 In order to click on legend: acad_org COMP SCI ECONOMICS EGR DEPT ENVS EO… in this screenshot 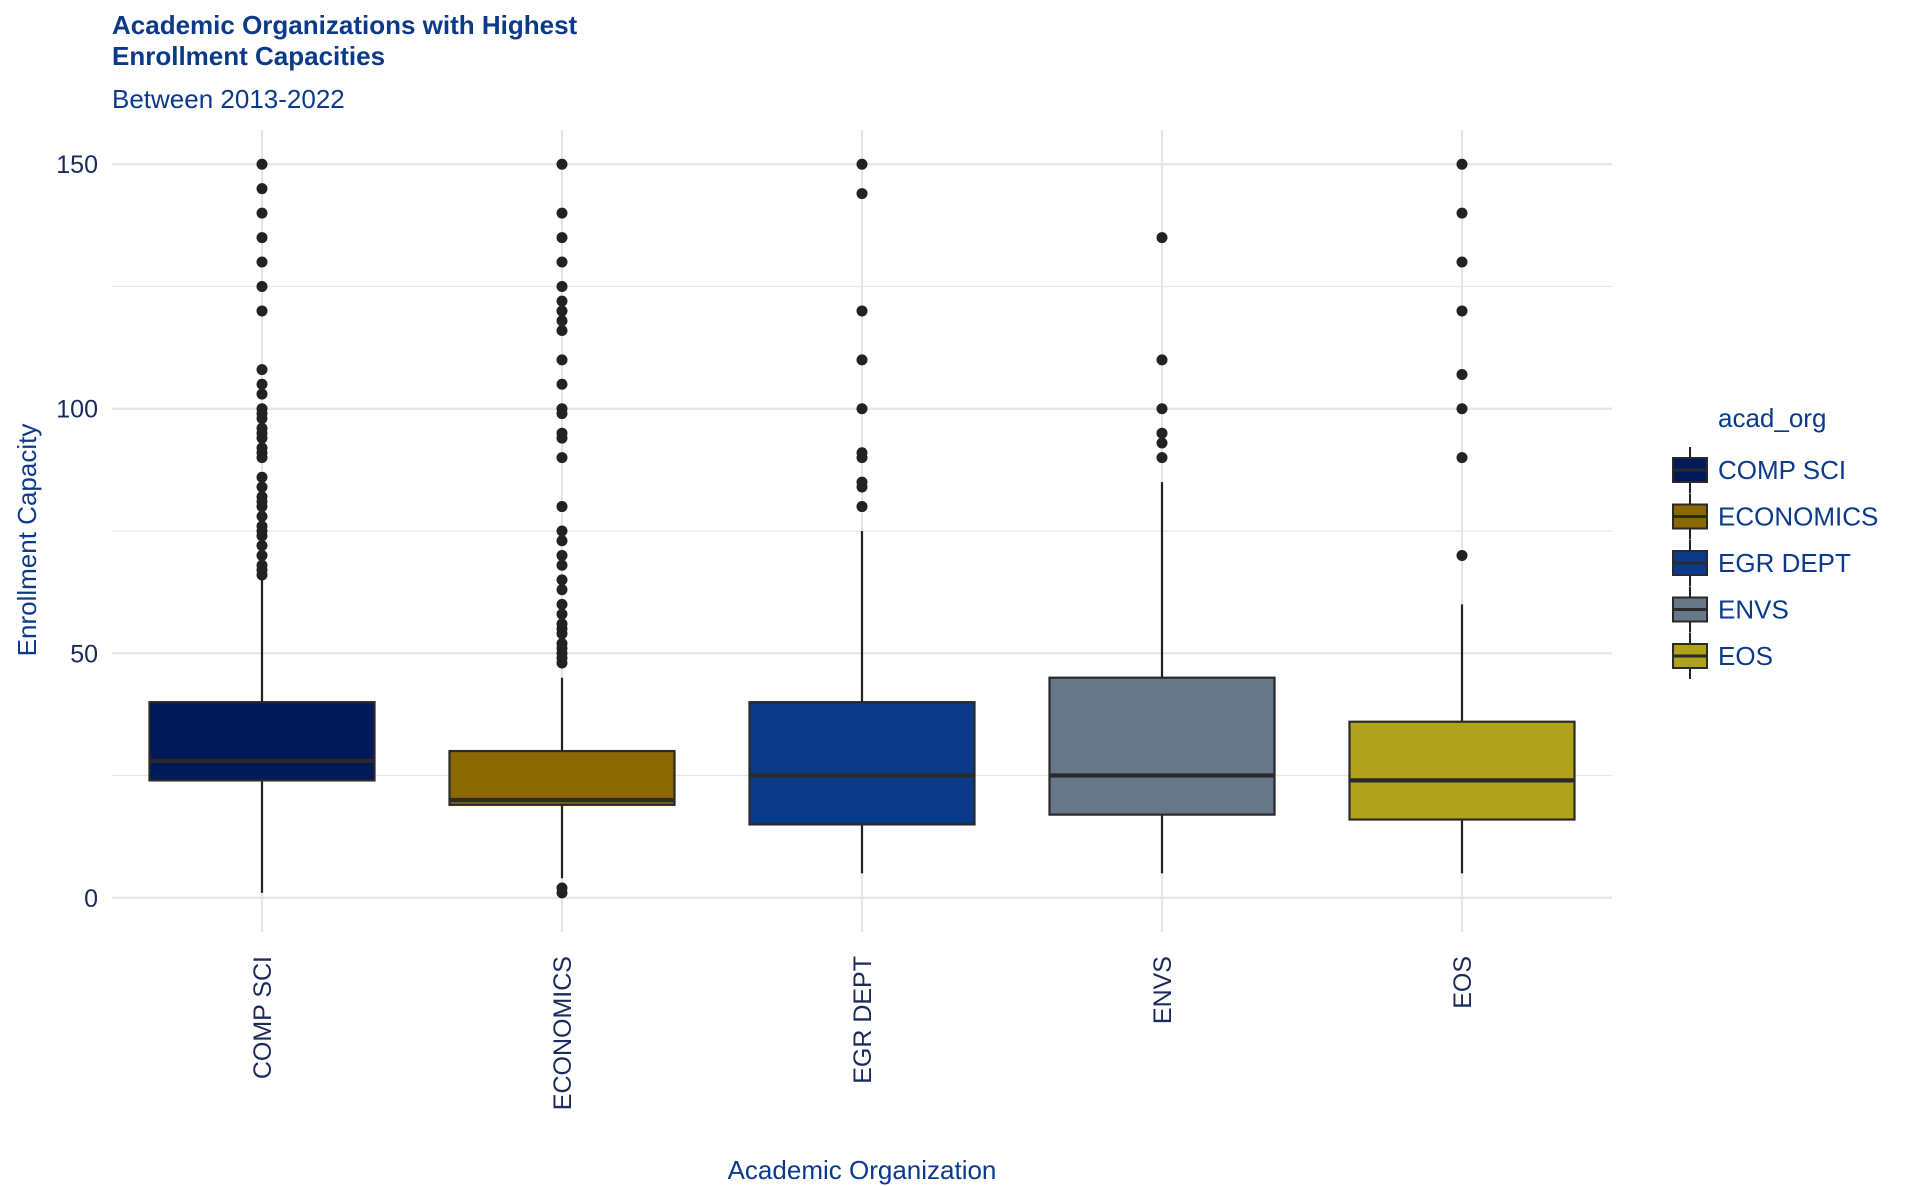, I will do `click(1775, 541)`.